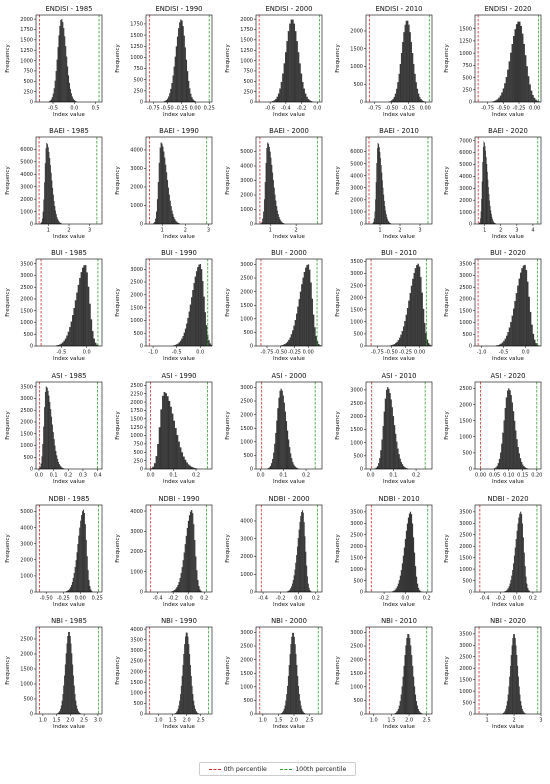 The height and width of the screenshot is (784, 550). I want to click on panel-title: BUI - 2020, so click(508, 253).